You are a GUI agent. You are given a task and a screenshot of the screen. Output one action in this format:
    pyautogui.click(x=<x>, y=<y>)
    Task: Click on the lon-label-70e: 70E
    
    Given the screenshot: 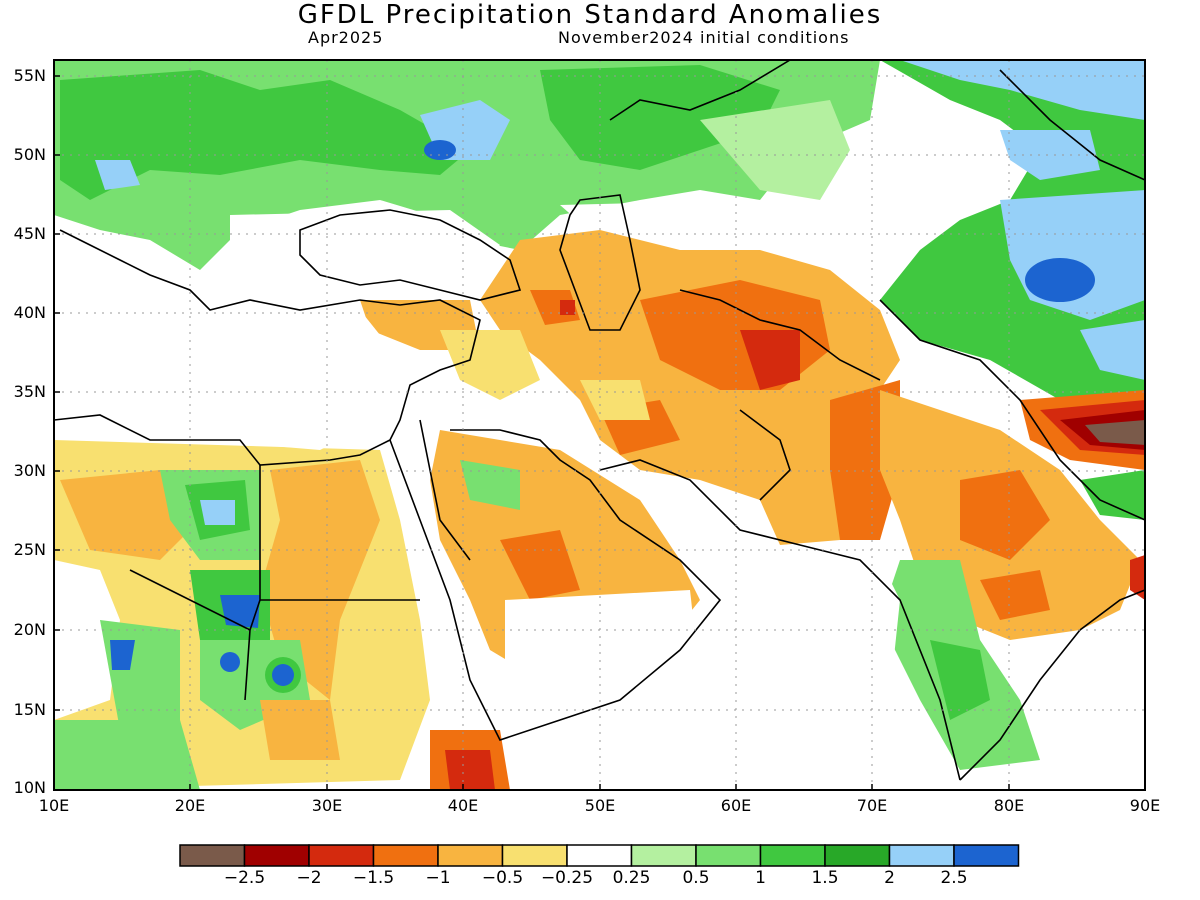 What is the action you would take?
    pyautogui.click(x=872, y=805)
    